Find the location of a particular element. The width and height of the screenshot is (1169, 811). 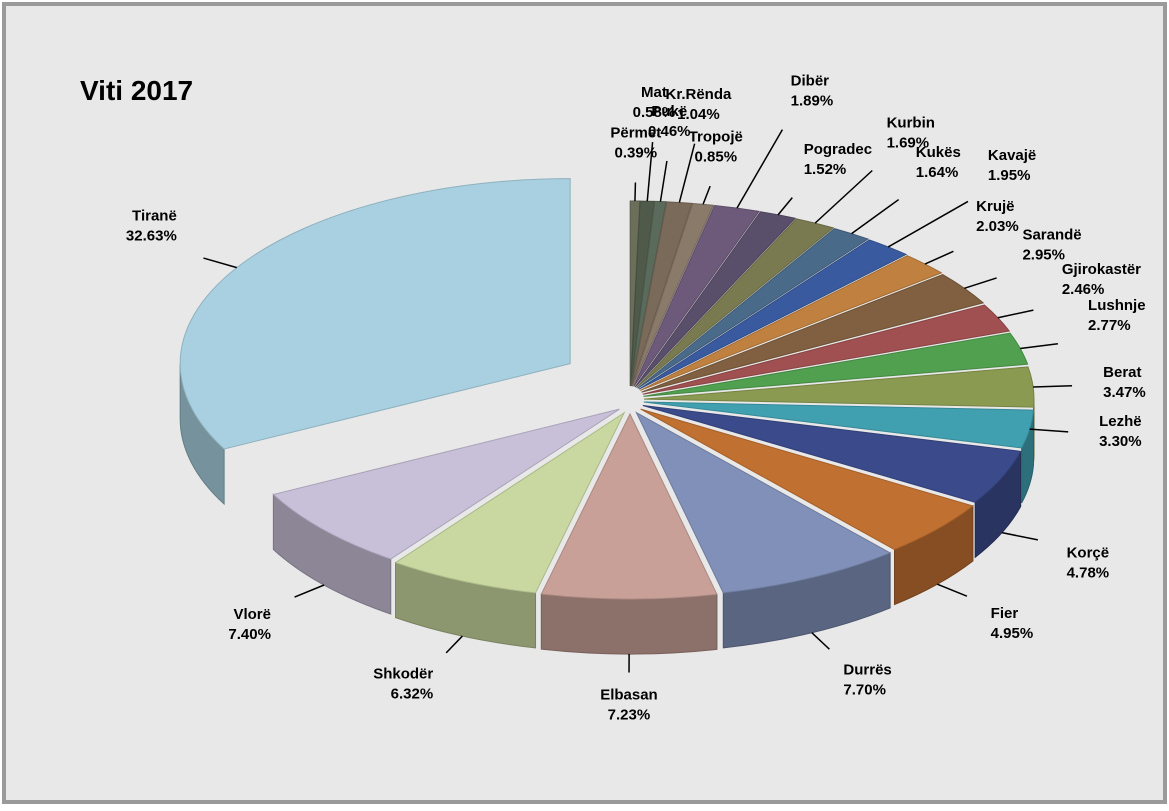

value-label: 2.95% is located at coordinates (1043, 255).